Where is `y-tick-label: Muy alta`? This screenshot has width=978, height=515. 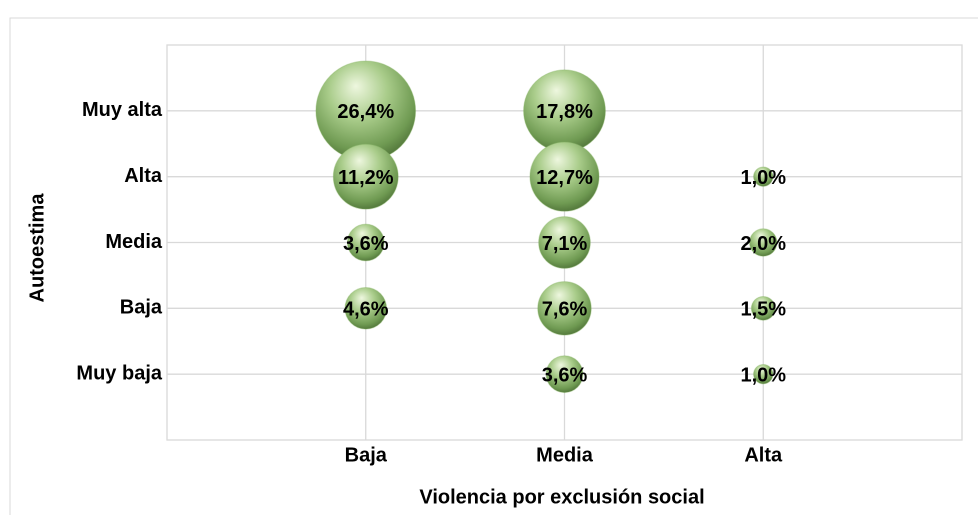
y-tick-label: Muy alta is located at coordinates (122, 110).